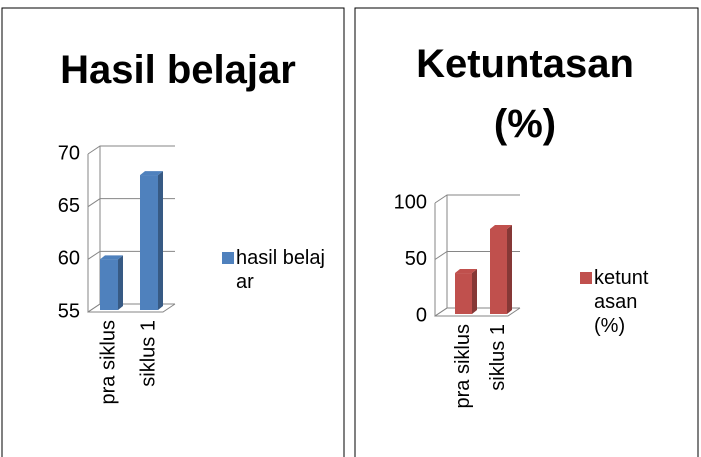  What do you see at coordinates (421, 315) in the screenshot?
I see `y-tick-label: 0` at bounding box center [421, 315].